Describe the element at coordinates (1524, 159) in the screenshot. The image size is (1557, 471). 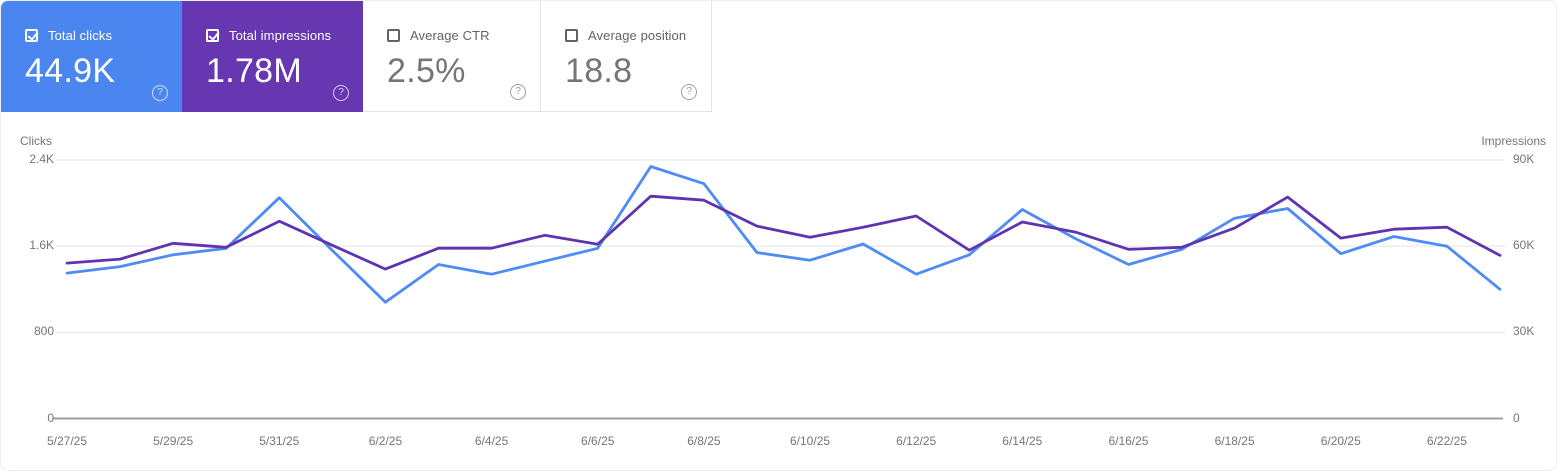
I see `y-axis-tick-right: 90K` at that location.